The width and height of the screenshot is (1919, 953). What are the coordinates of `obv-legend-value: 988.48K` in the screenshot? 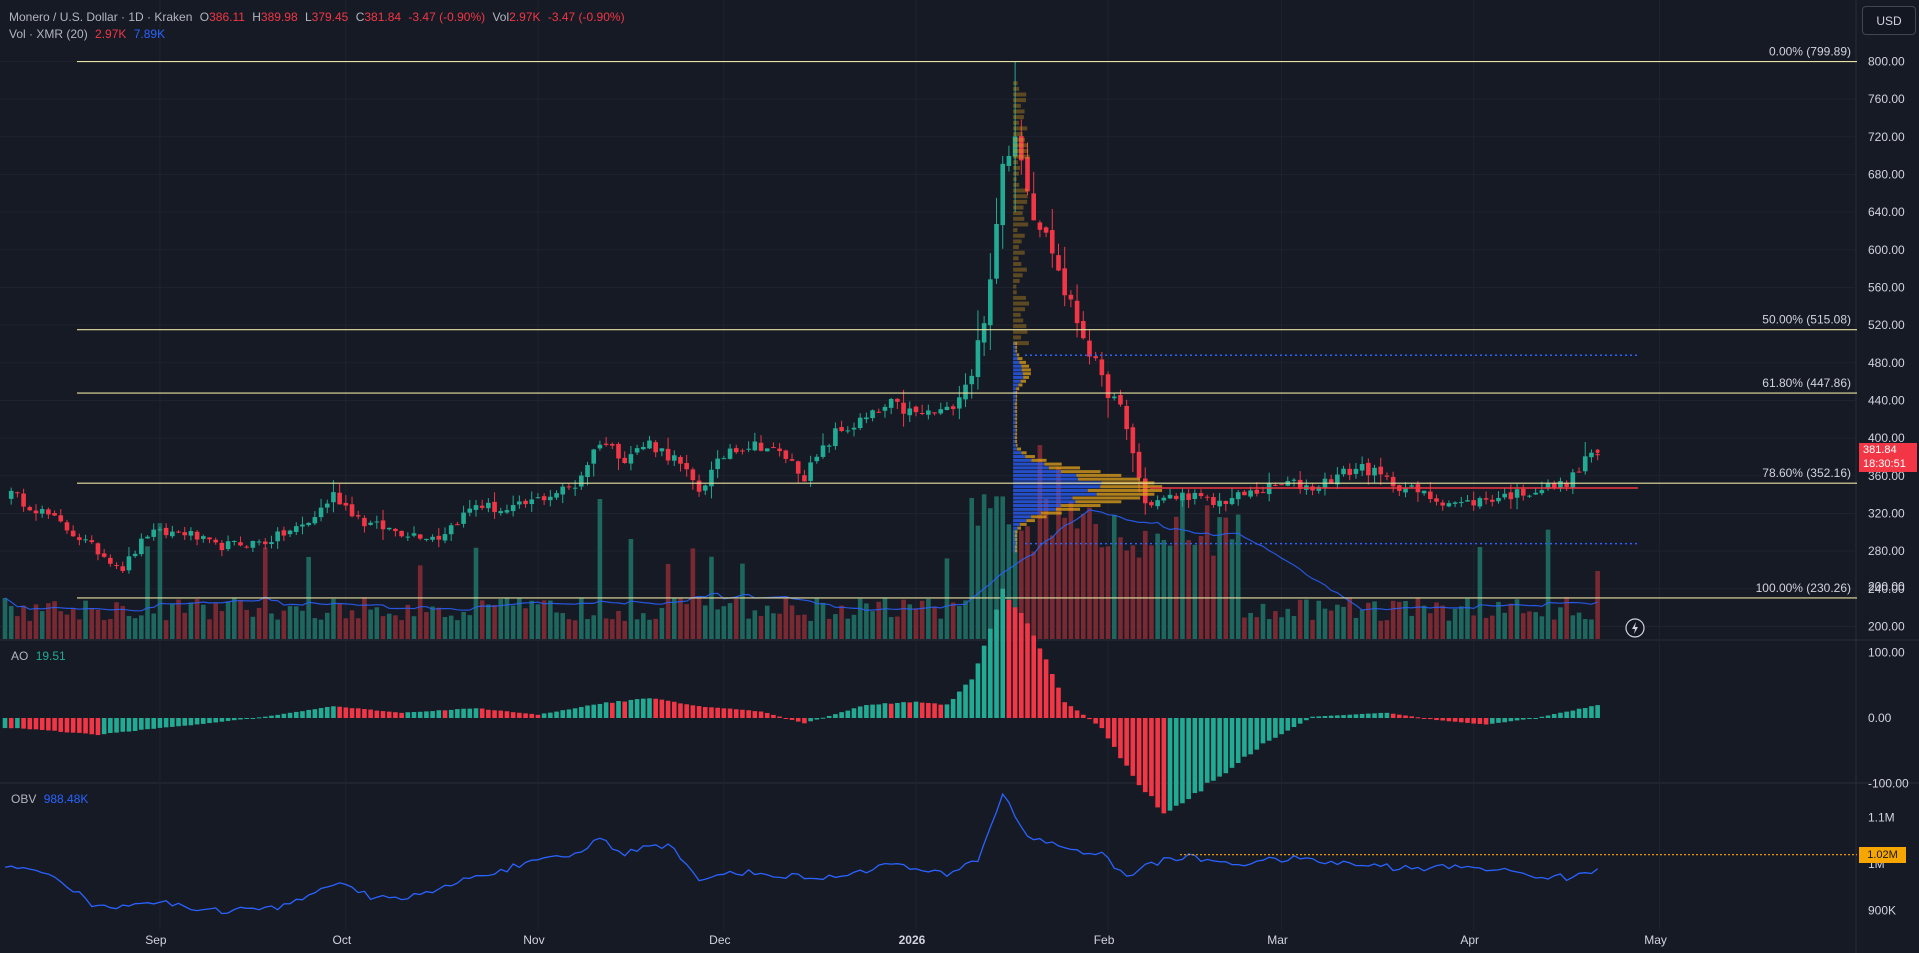 It's located at (66, 799).